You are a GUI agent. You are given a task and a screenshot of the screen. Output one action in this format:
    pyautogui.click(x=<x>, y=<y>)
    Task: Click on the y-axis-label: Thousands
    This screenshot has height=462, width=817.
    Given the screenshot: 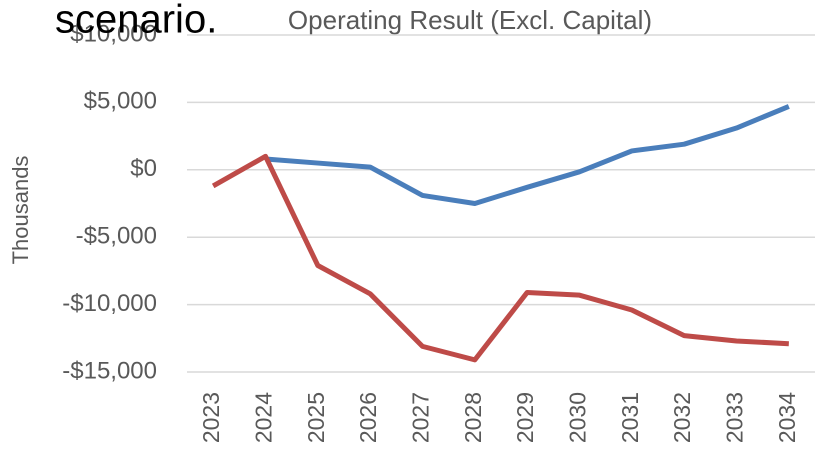 What is the action you would take?
    pyautogui.click(x=20, y=210)
    